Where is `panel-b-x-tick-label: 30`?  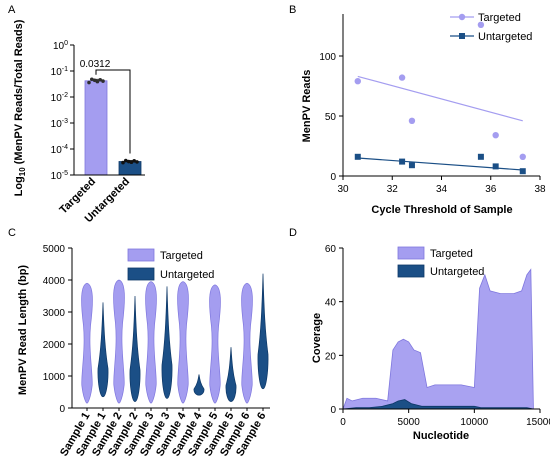
panel-b-x-tick-label: 30 is located at coordinates (343, 189).